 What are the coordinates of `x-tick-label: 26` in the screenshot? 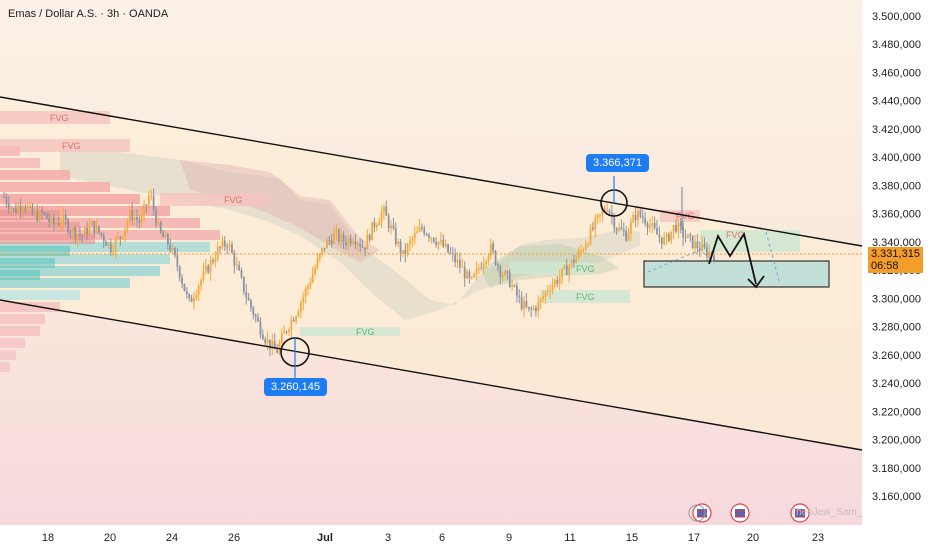 It's located at (234, 538).